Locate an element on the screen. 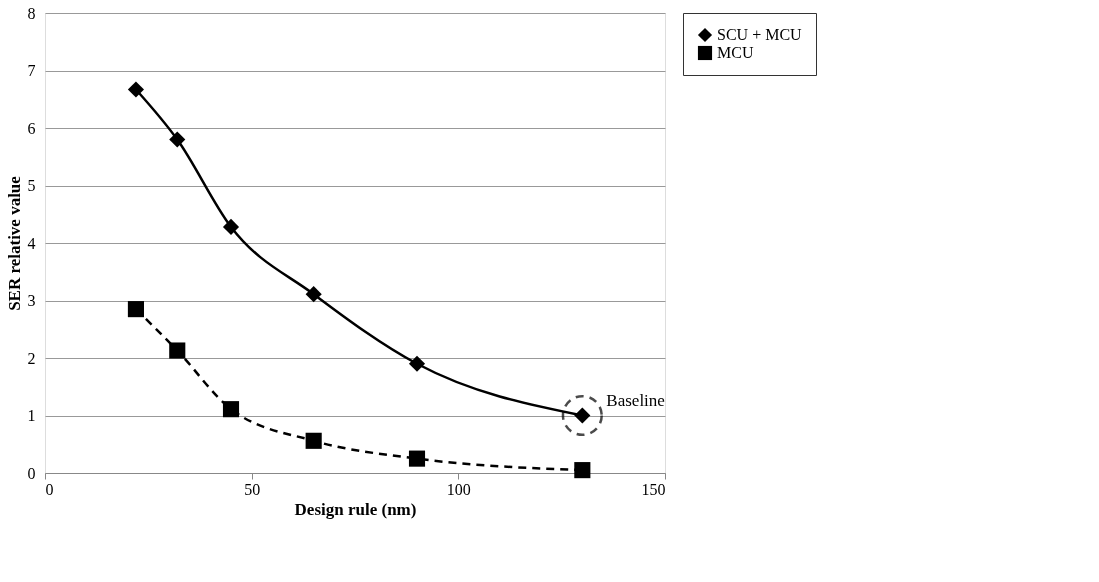 Image resolution: width=1099 pixels, height=582 pixels. x-tick-label: 100 is located at coordinates (458, 489).